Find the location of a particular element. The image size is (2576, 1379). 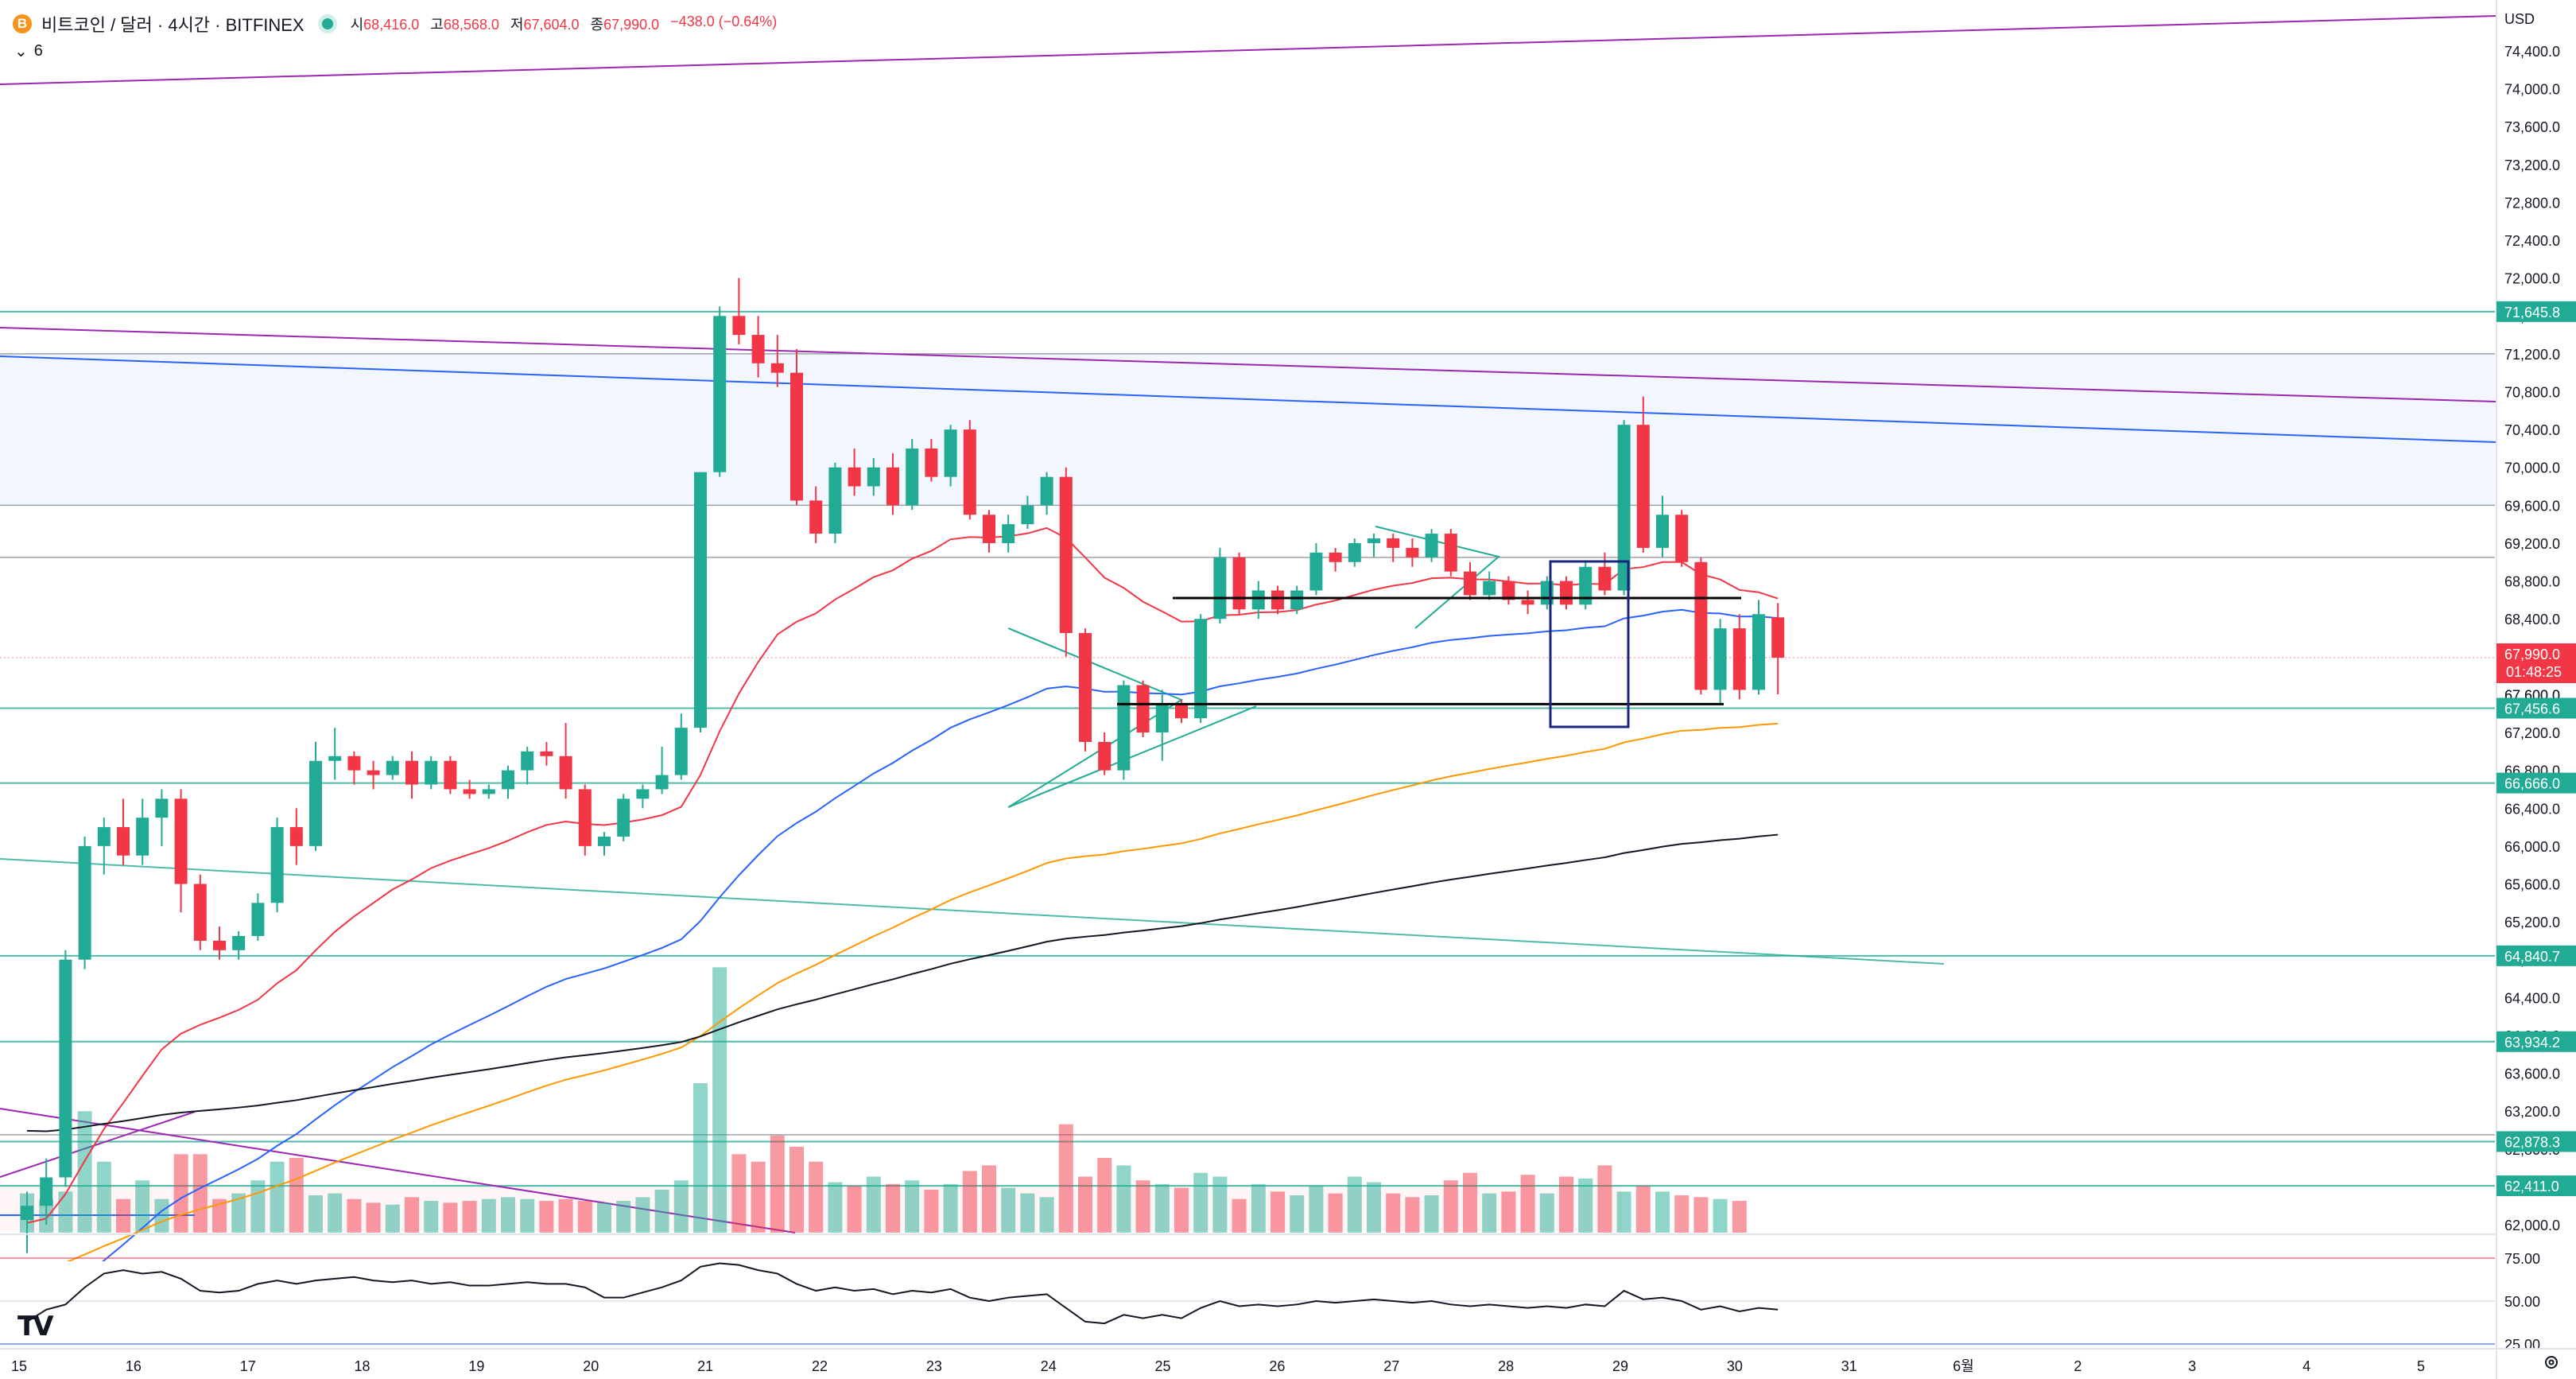

price-tick-label: 66,400.0 is located at coordinates (2532, 809).